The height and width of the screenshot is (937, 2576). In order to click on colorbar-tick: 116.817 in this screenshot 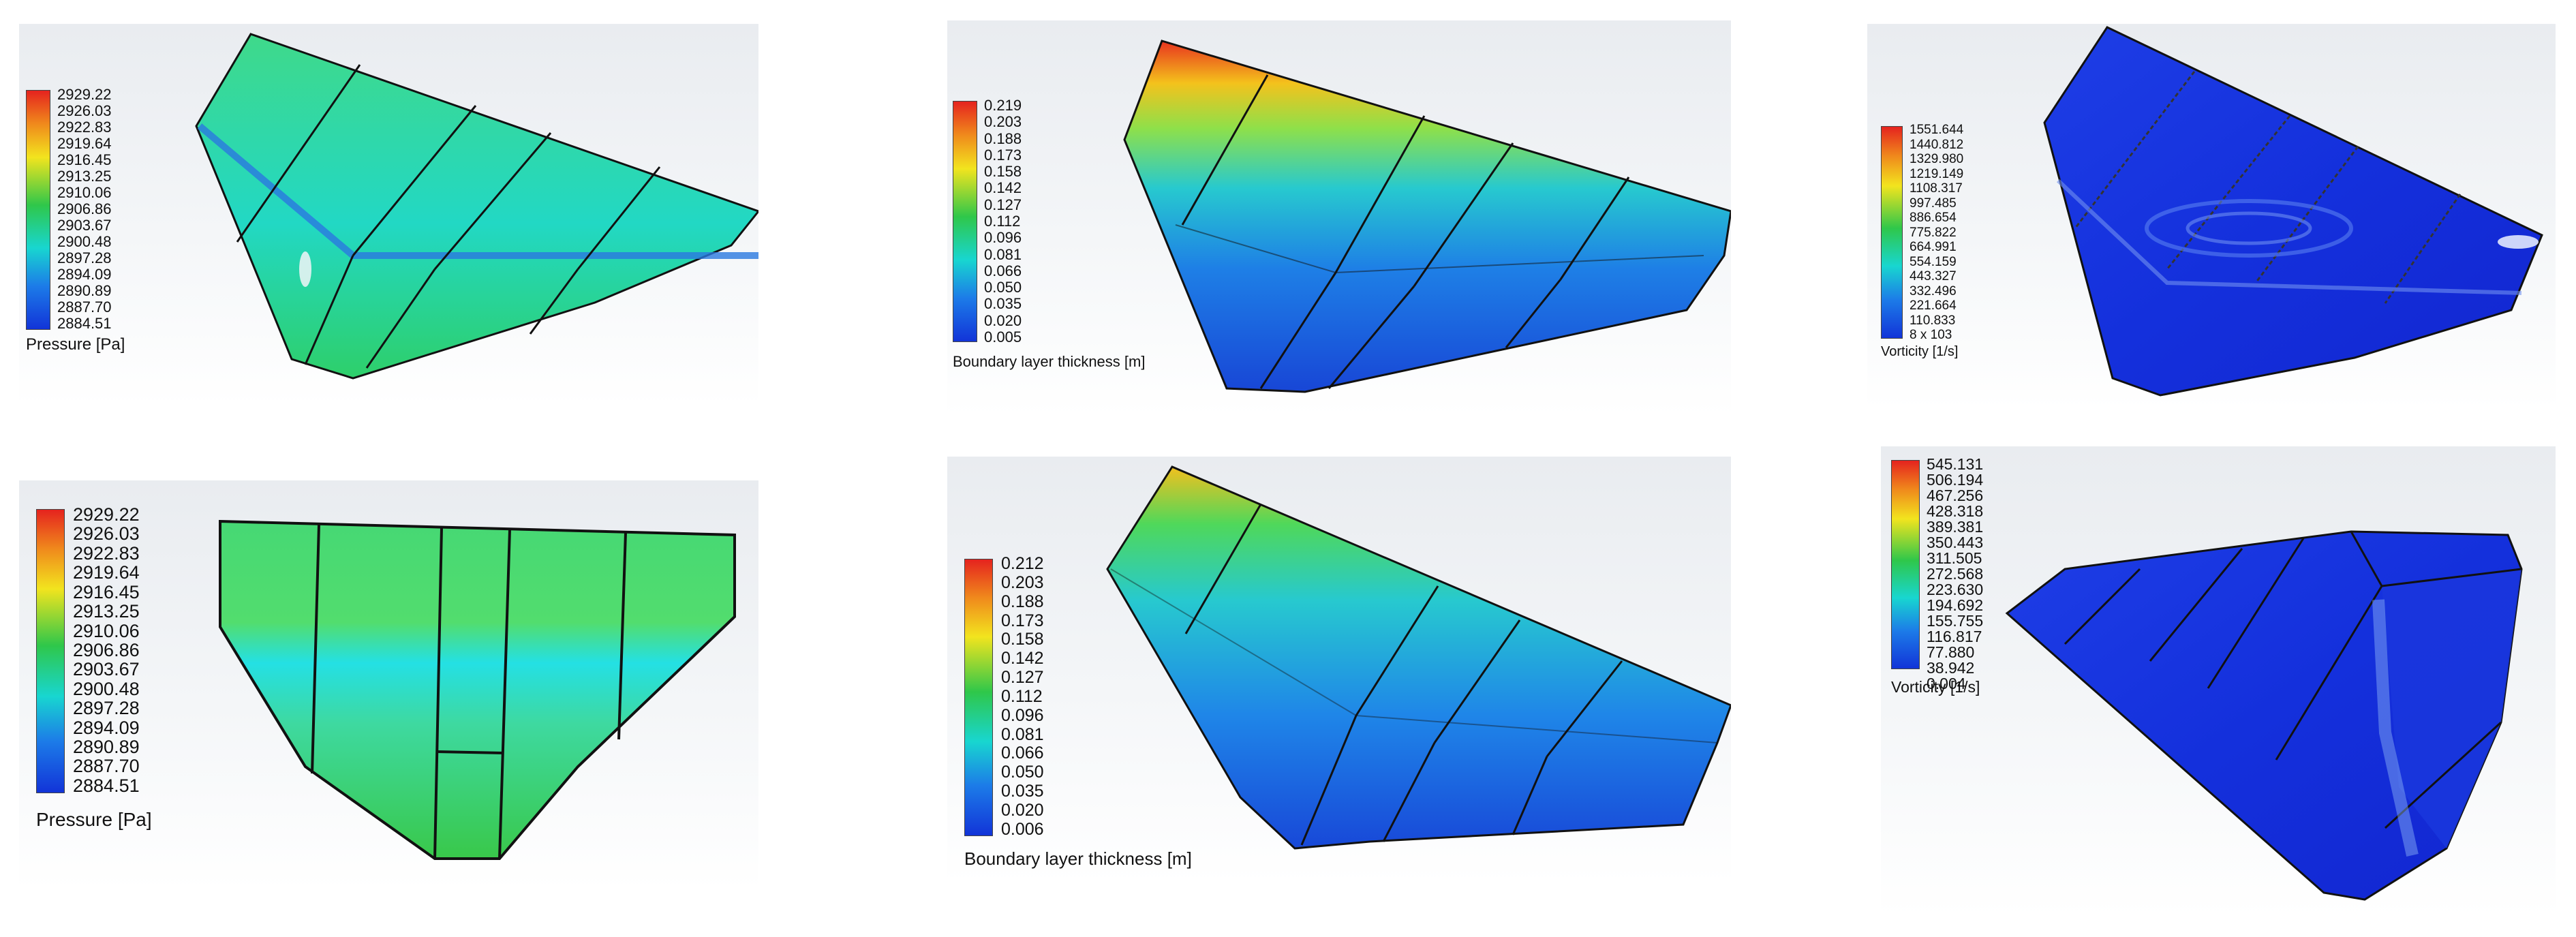, I will do `click(1955, 636)`.